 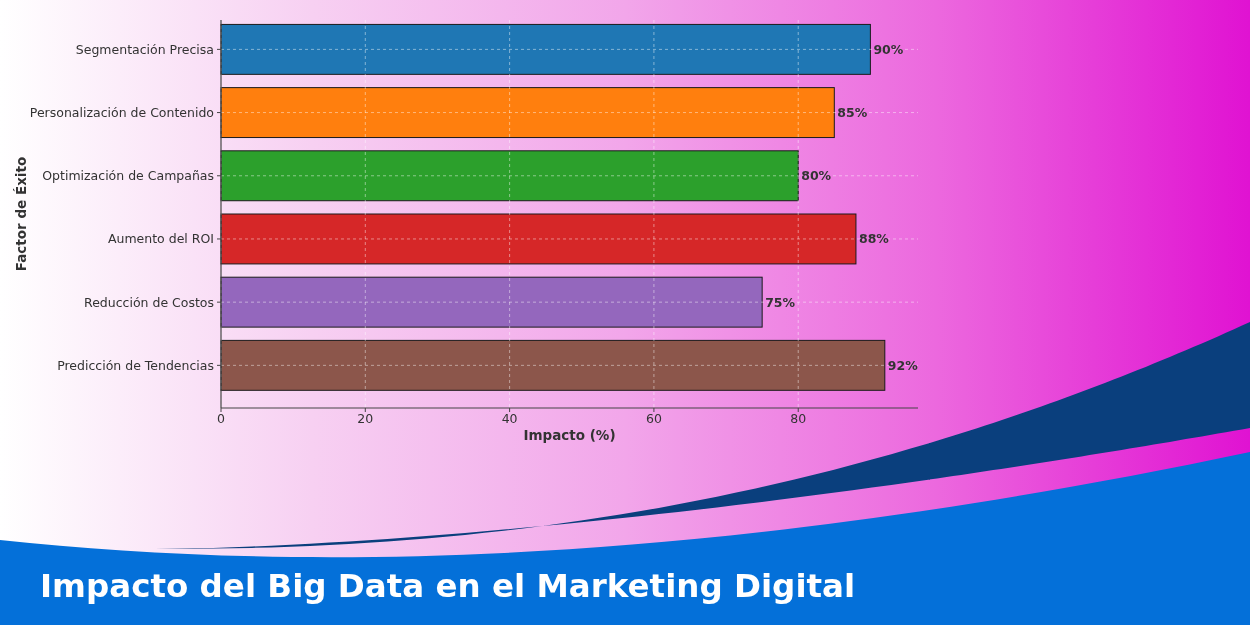 What do you see at coordinates (160, 239) in the screenshot?
I see `y-tick-label: Aumento del ROI` at bounding box center [160, 239].